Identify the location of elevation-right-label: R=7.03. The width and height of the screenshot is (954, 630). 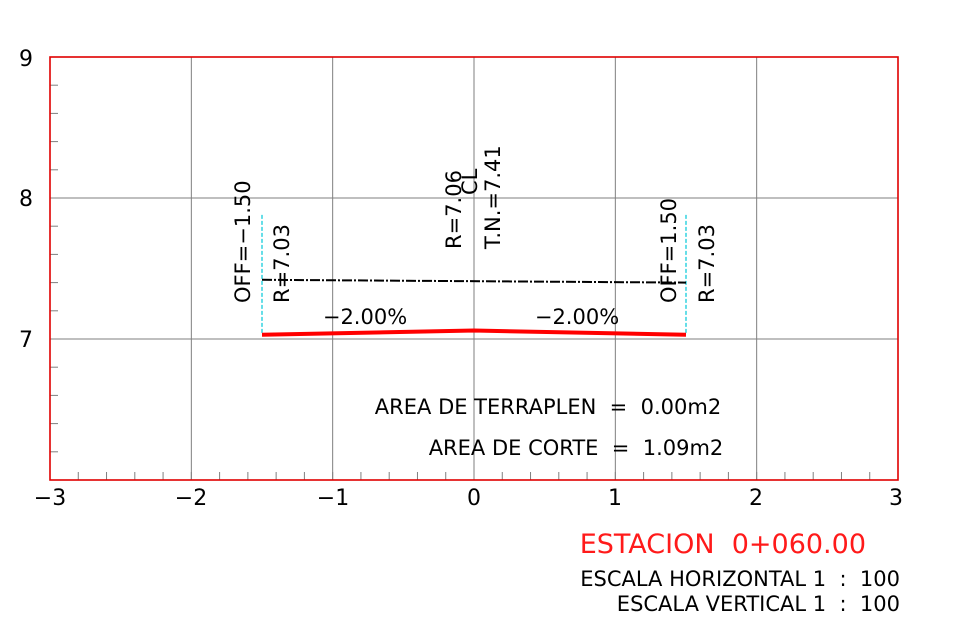
(707, 263).